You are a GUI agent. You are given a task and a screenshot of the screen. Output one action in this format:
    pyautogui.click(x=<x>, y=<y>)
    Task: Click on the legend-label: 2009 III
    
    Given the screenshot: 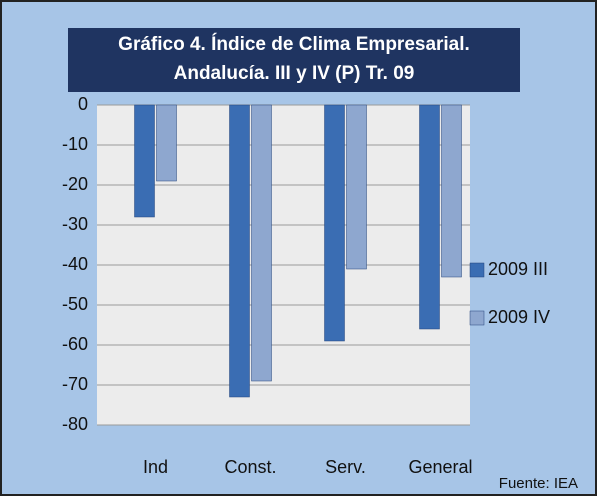 What is the action you would take?
    pyautogui.click(x=518, y=269)
    